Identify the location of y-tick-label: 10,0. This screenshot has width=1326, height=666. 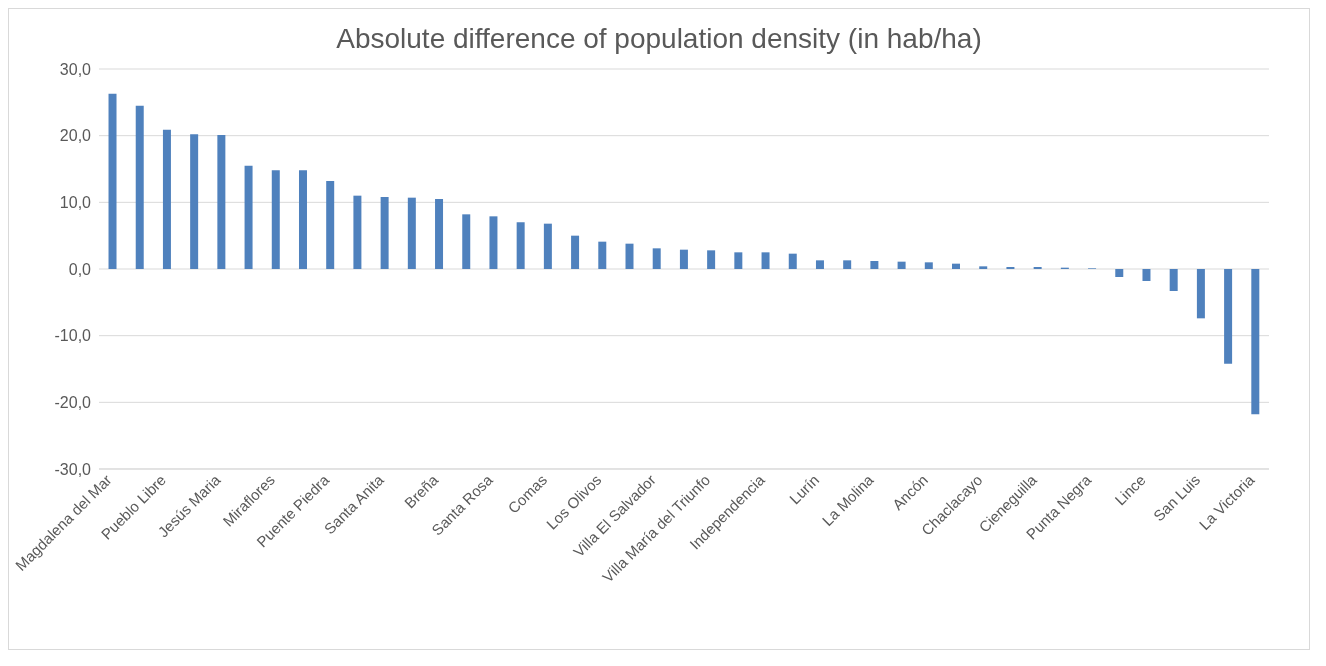
(75, 203).